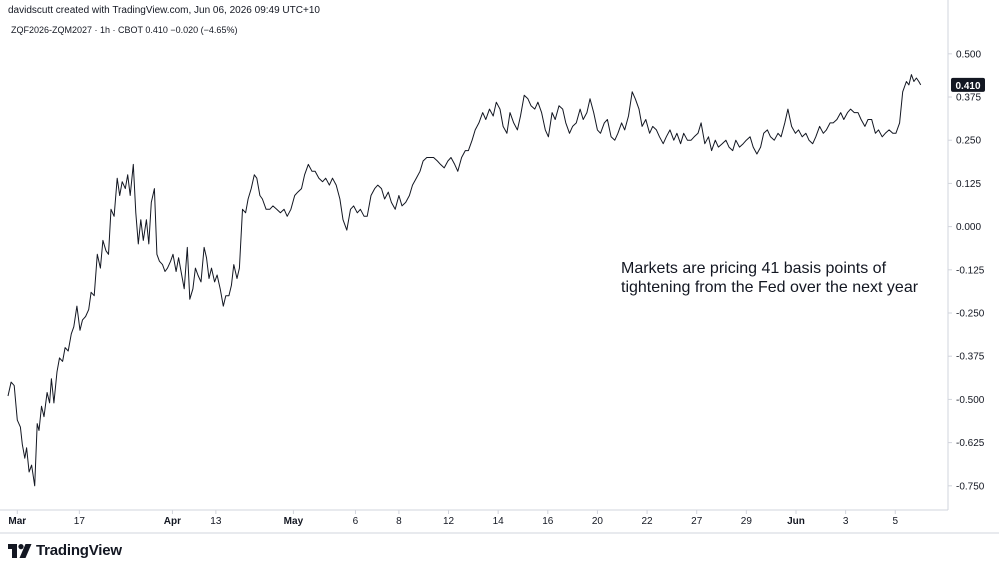 This screenshot has width=999, height=573. What do you see at coordinates (968, 184) in the screenshot?
I see `y-tick-label: 0.125` at bounding box center [968, 184].